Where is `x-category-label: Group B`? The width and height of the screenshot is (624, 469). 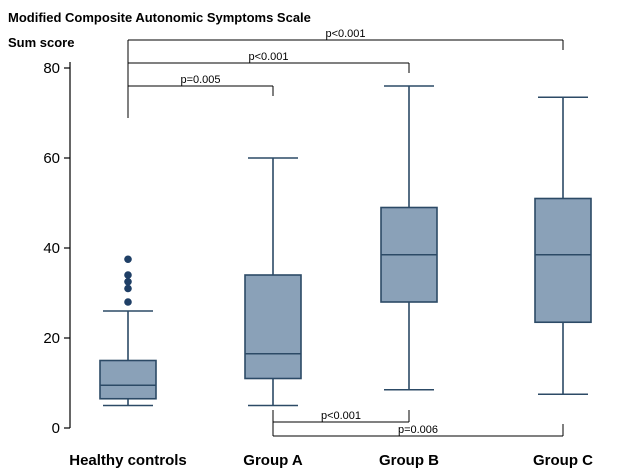 x-category-label: Group B is located at coordinates (409, 460).